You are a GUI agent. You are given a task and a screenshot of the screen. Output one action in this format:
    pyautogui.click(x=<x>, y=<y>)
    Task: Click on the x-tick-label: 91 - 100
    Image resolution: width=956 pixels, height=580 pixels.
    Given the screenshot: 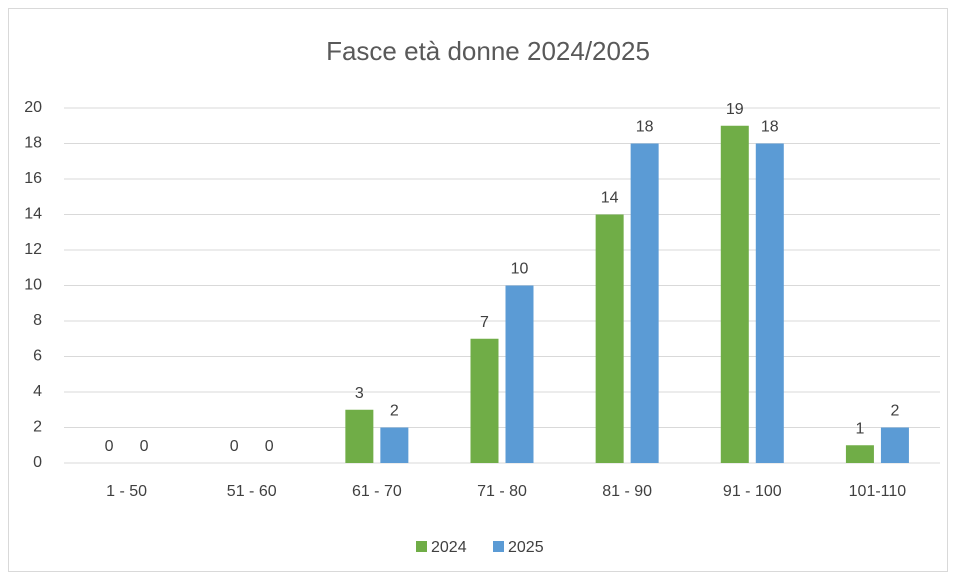 What is the action you would take?
    pyautogui.click(x=752, y=491)
    